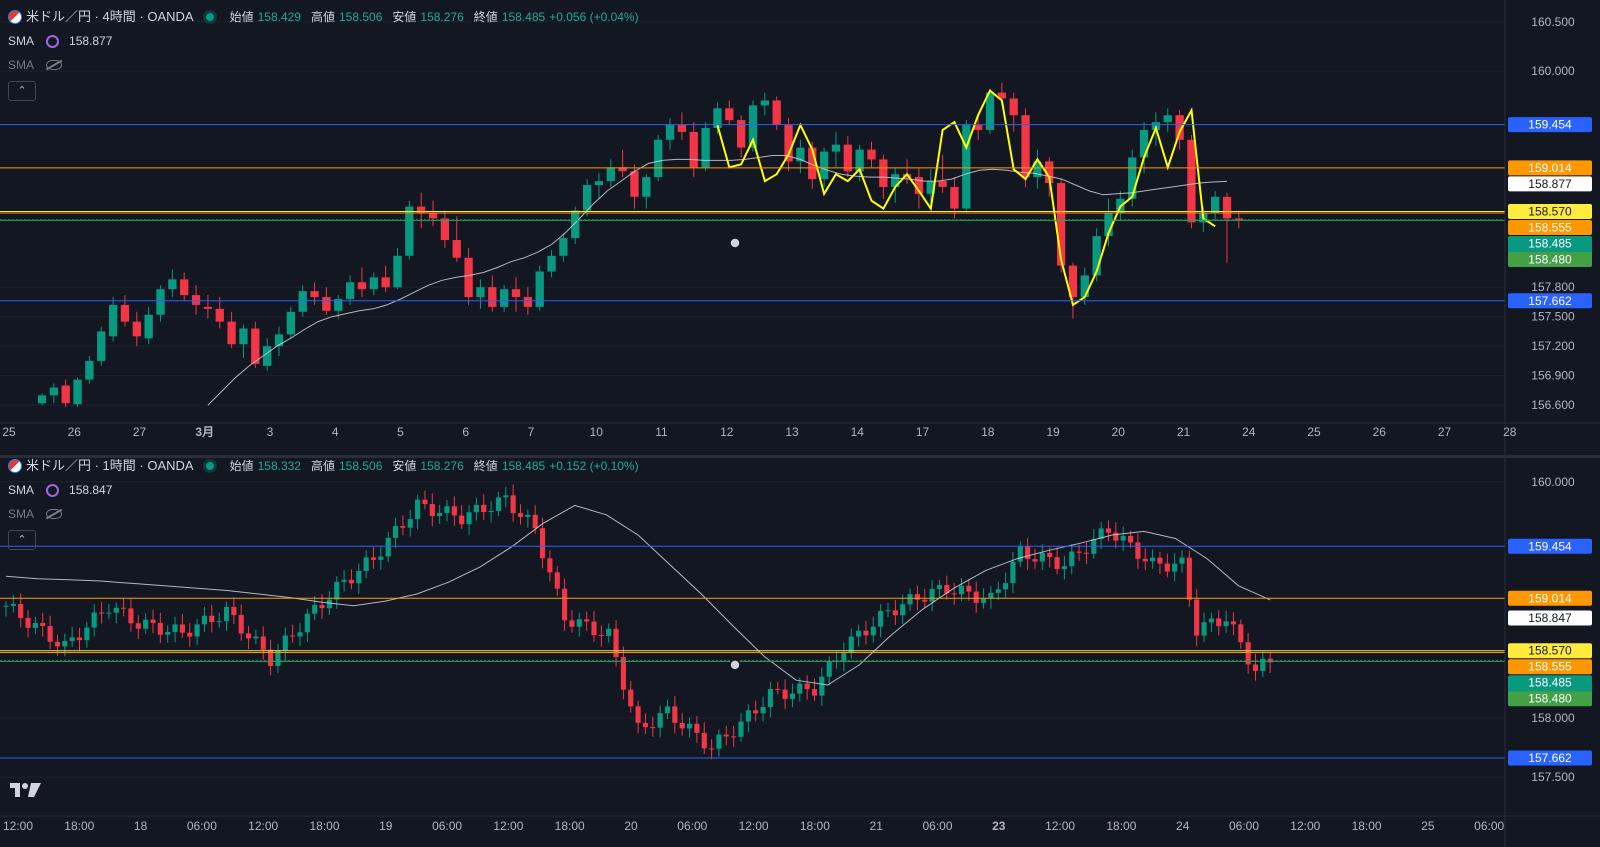  What do you see at coordinates (15, 466) in the screenshot?
I see `usdjpy-flag-icon` at bounding box center [15, 466].